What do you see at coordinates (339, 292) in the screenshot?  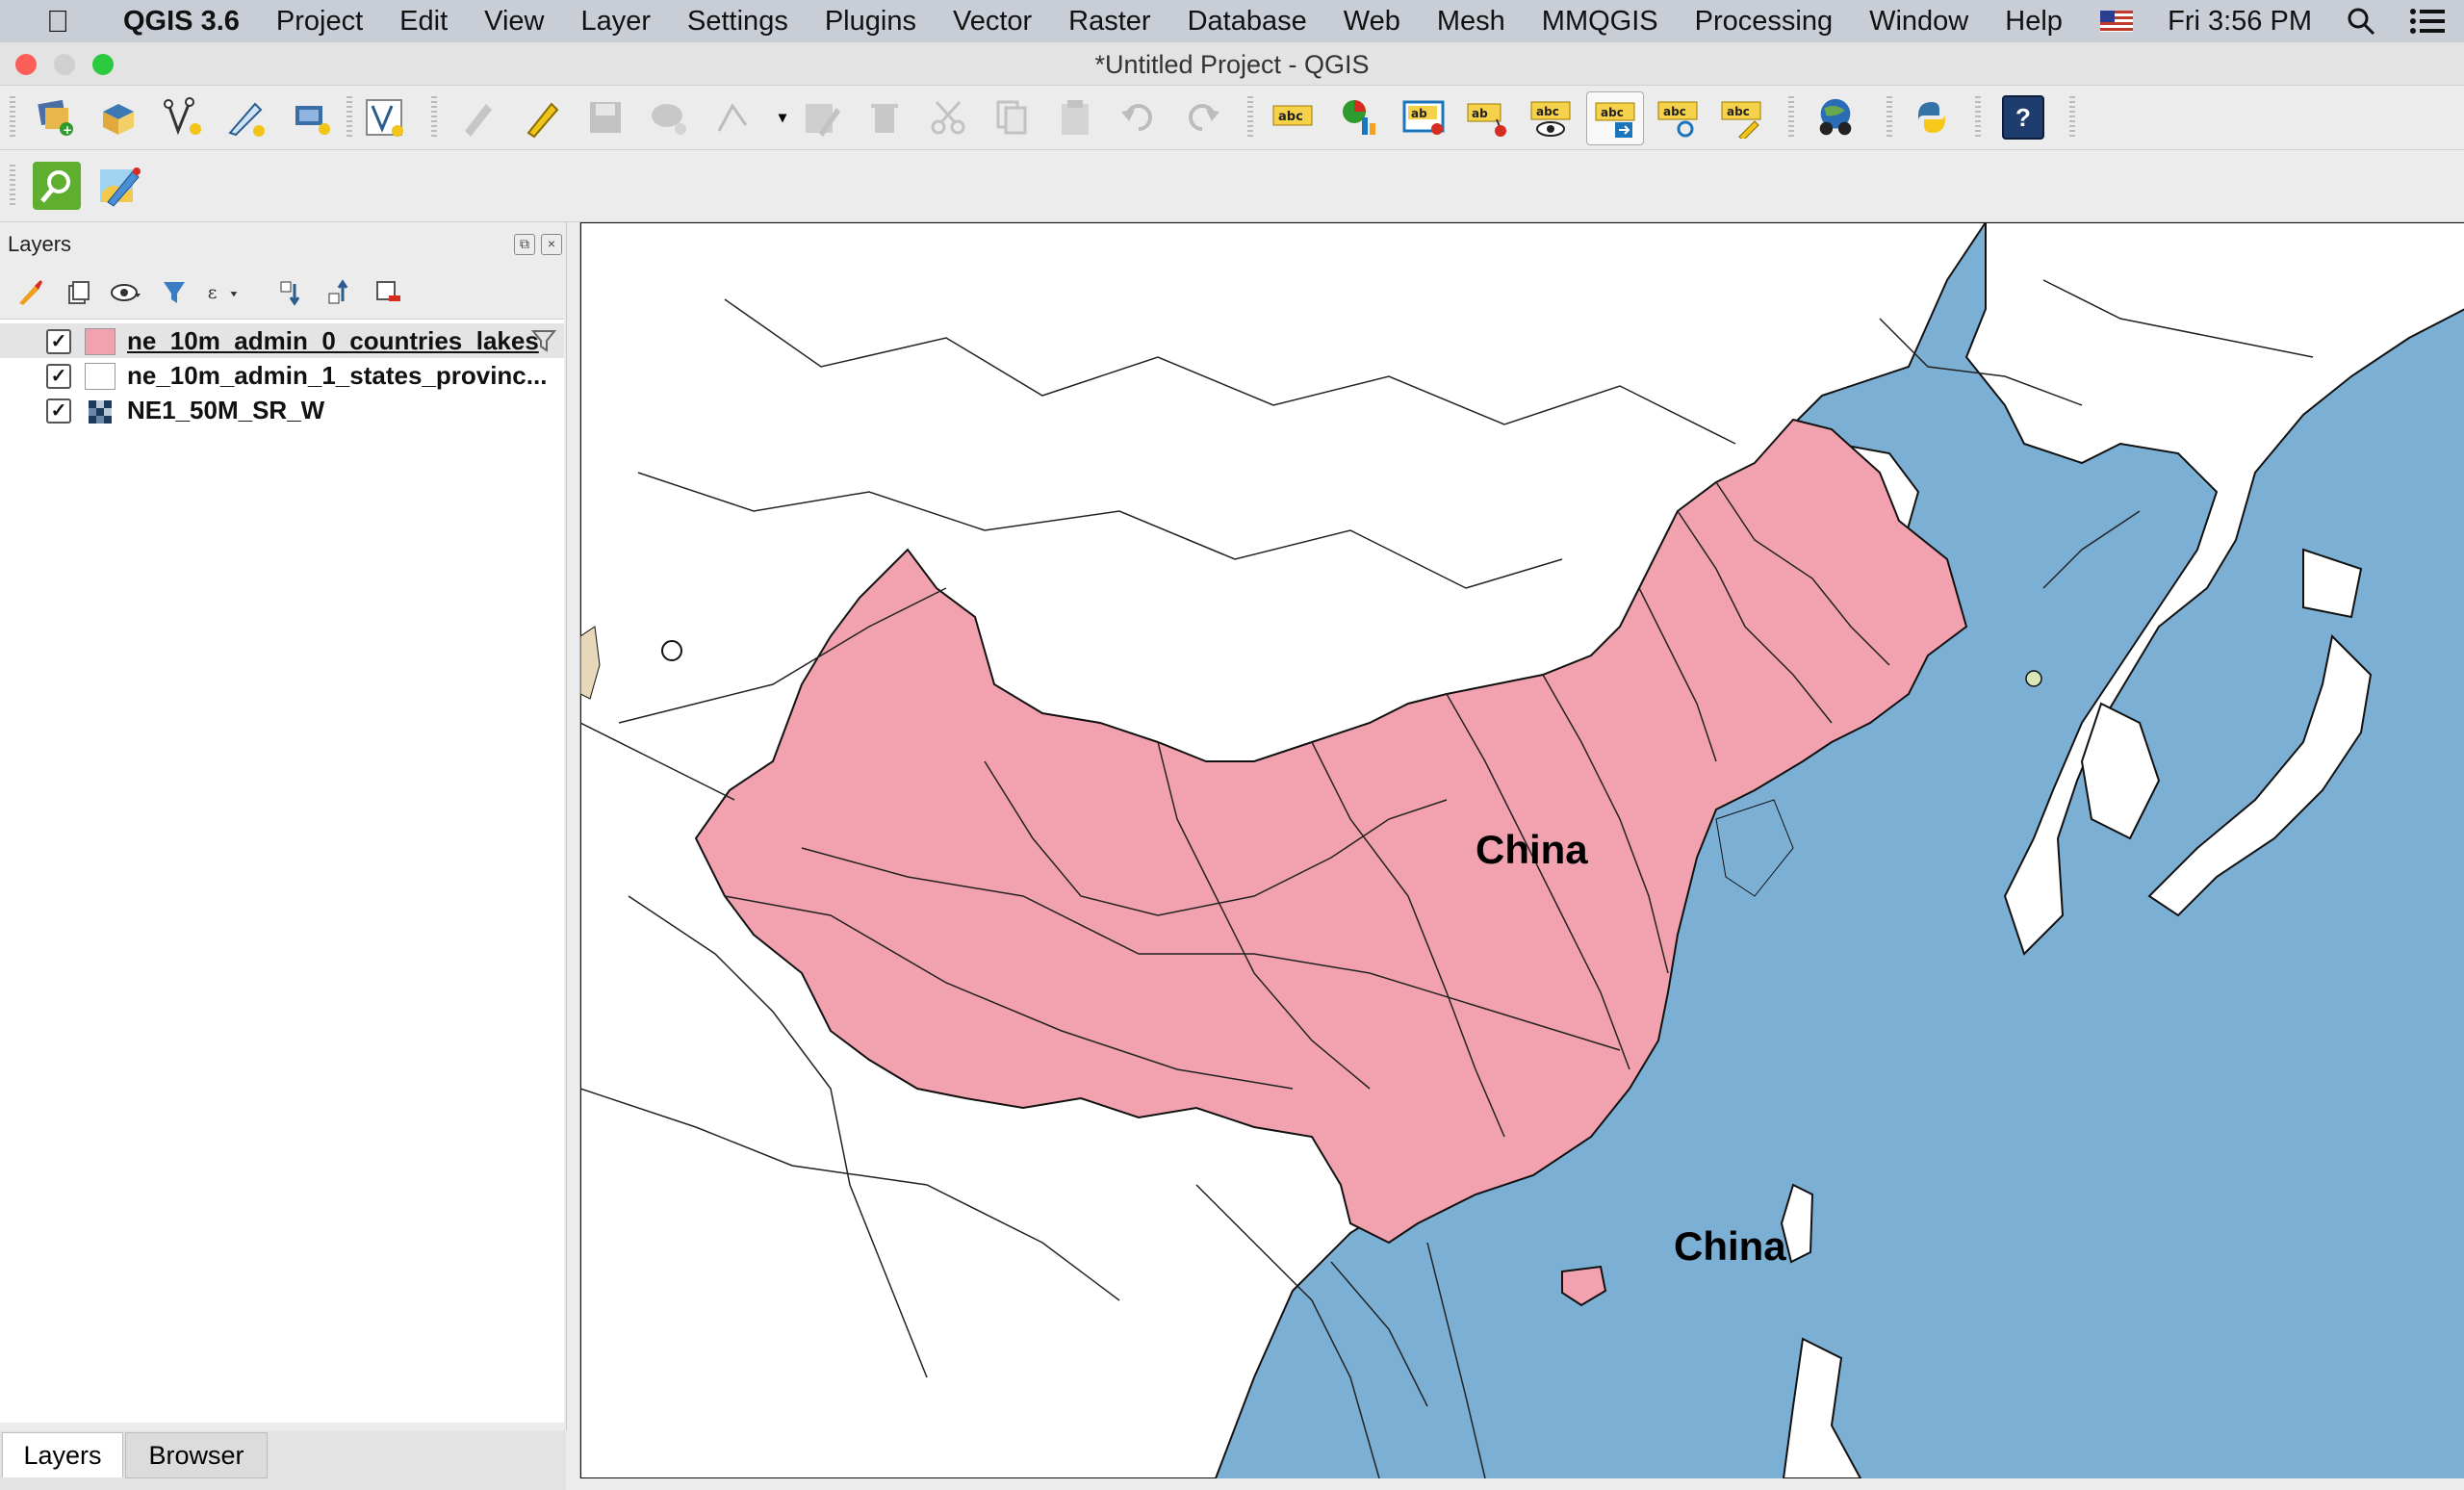 I see `collapse-all-icon` at bounding box center [339, 292].